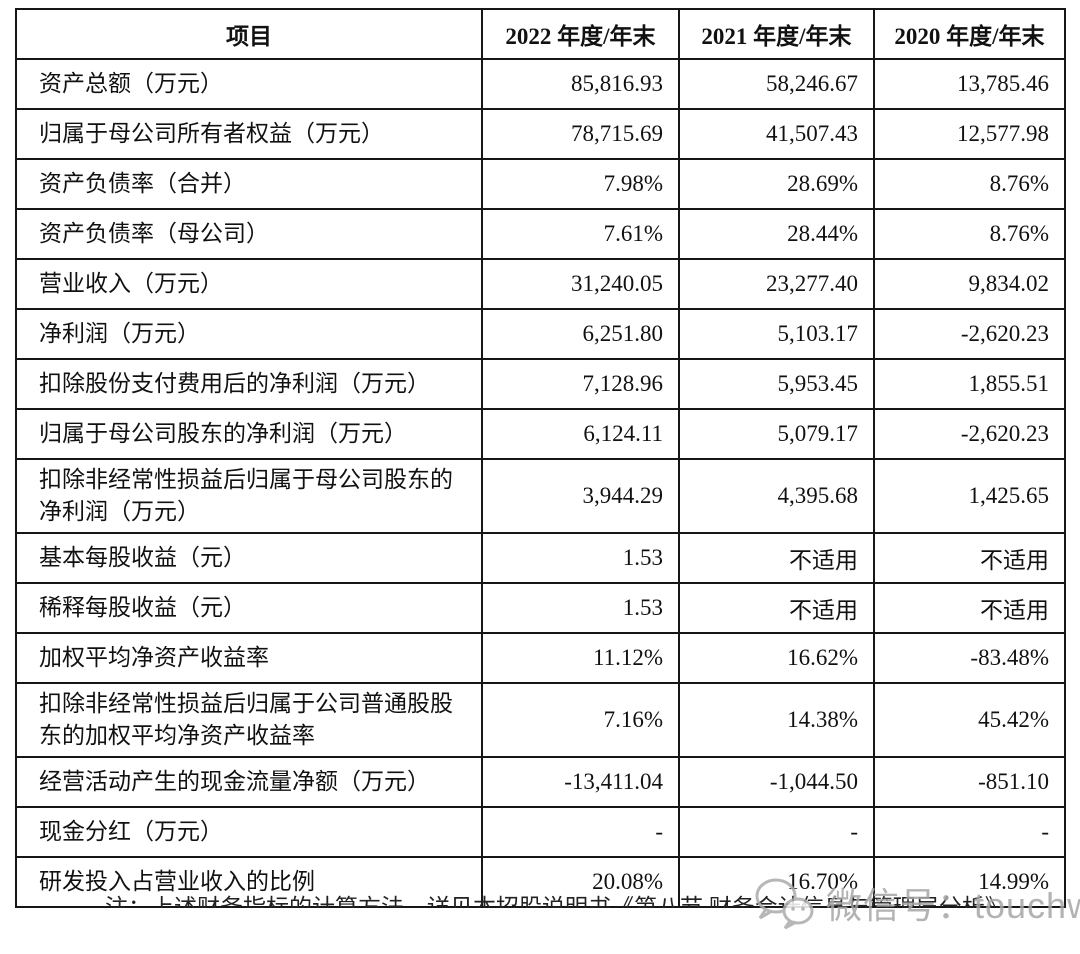  I want to click on value-cell-2022: 3,944.29, so click(580, 496).